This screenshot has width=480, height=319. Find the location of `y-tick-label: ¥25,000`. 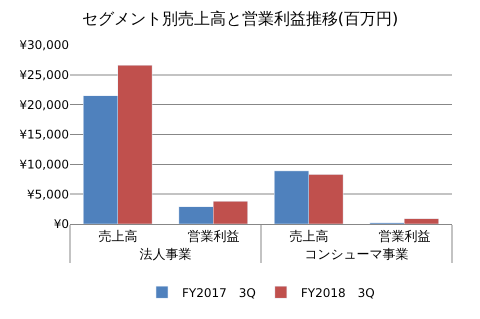

y-tick-label: ¥25,000 is located at coordinates (44, 75).